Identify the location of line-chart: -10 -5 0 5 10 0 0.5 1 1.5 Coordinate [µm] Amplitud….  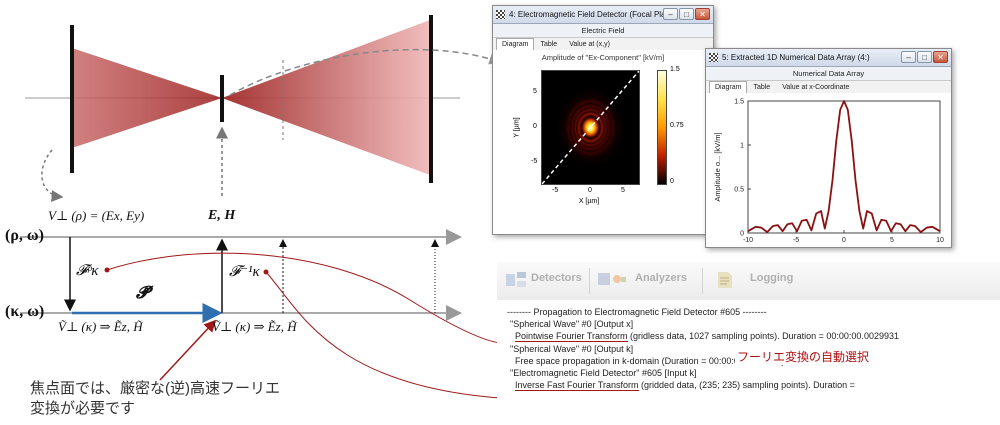
(828, 177).